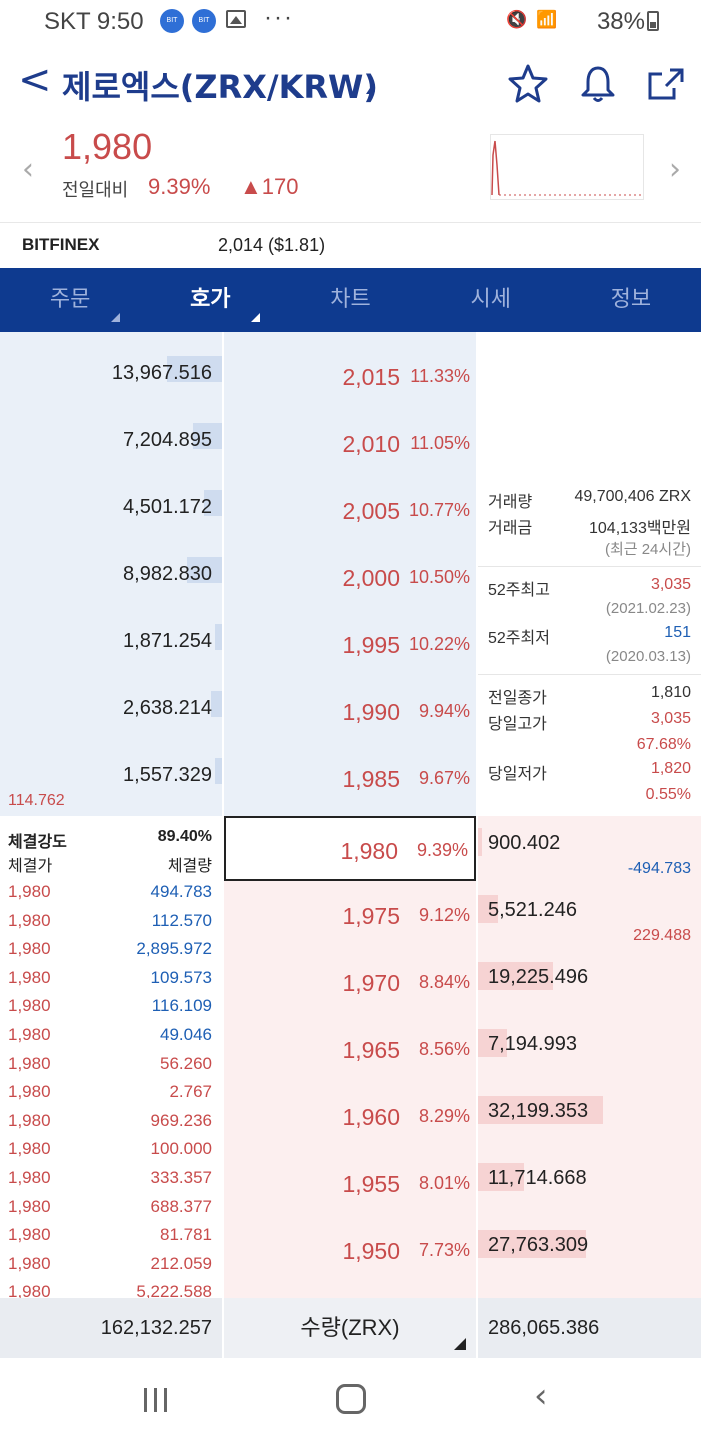 This screenshot has width=701, height=1440. What do you see at coordinates (567, 167) in the screenshot?
I see `mini-chart` at bounding box center [567, 167].